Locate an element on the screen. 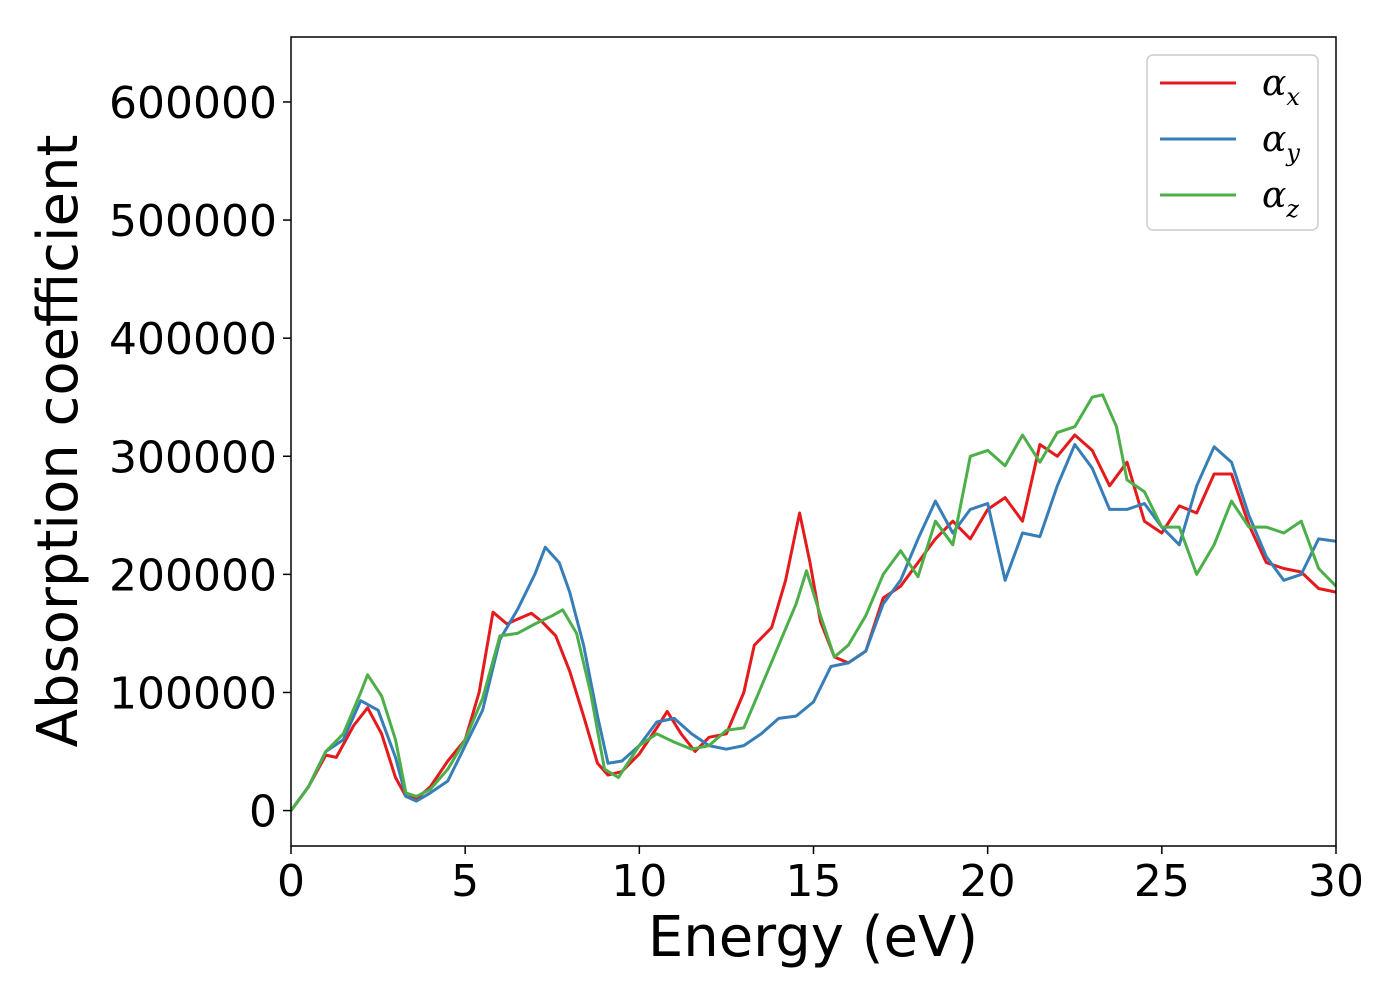  legend-label-subscript: z is located at coordinates (1292, 209).